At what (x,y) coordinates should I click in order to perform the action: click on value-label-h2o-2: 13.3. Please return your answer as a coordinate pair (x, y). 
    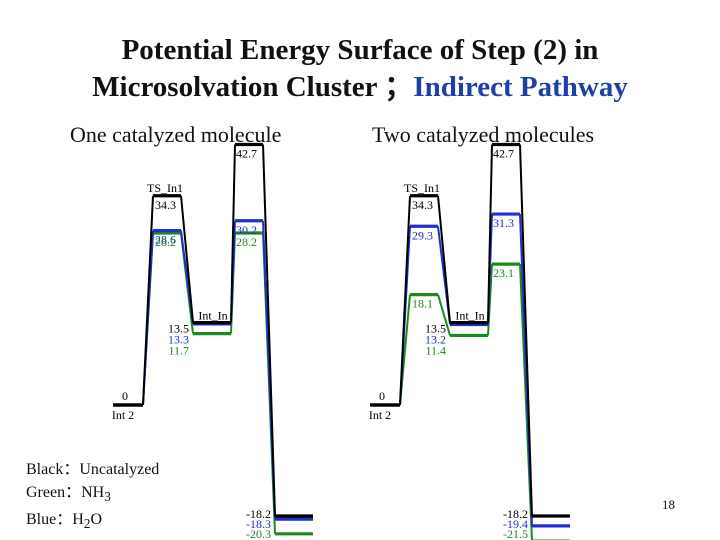
    Looking at the image, I should click on (178, 340).